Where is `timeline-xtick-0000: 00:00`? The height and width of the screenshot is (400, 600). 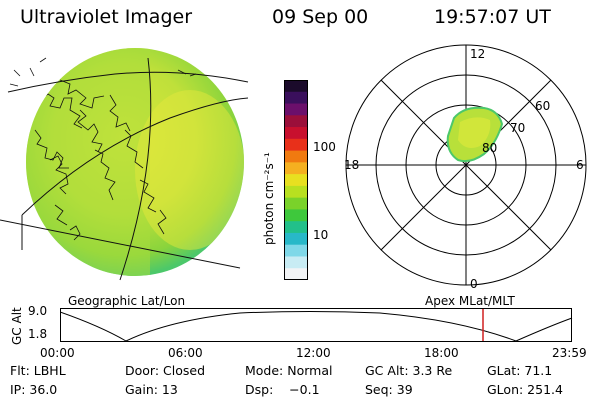 timeline-xtick-0000: 00:00 is located at coordinates (57, 353).